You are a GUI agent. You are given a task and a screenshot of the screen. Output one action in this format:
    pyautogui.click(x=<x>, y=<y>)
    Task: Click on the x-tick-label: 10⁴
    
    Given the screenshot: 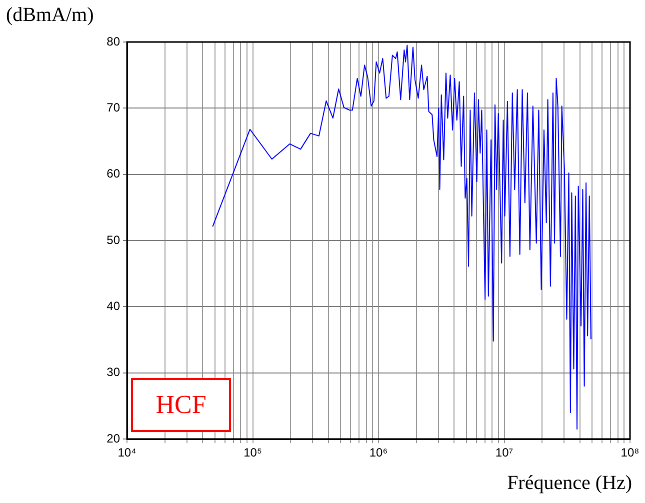 What is the action you would take?
    pyautogui.click(x=127, y=453)
    